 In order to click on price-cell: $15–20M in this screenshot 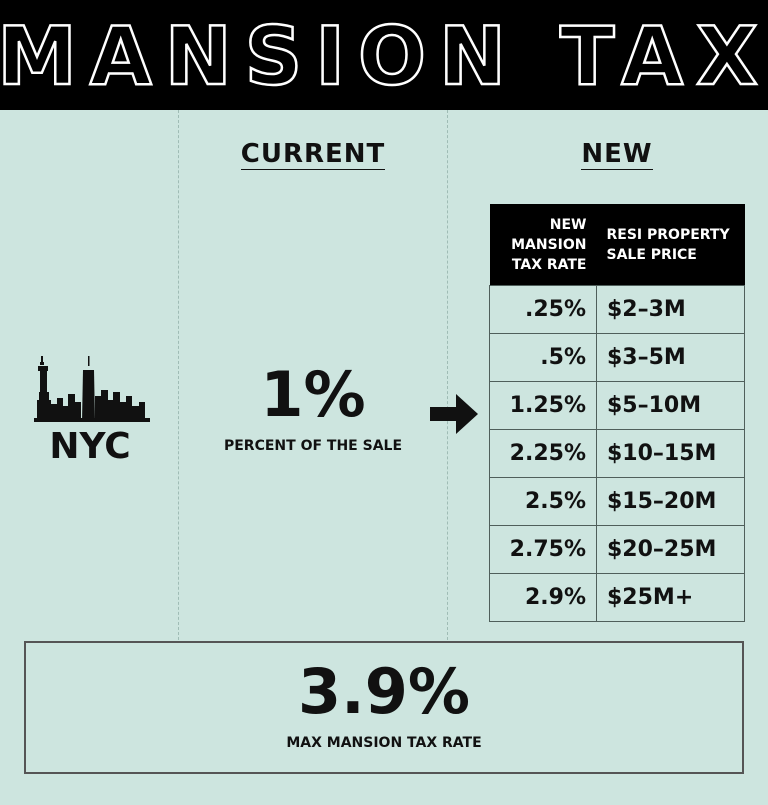, I will do `click(670, 501)`.